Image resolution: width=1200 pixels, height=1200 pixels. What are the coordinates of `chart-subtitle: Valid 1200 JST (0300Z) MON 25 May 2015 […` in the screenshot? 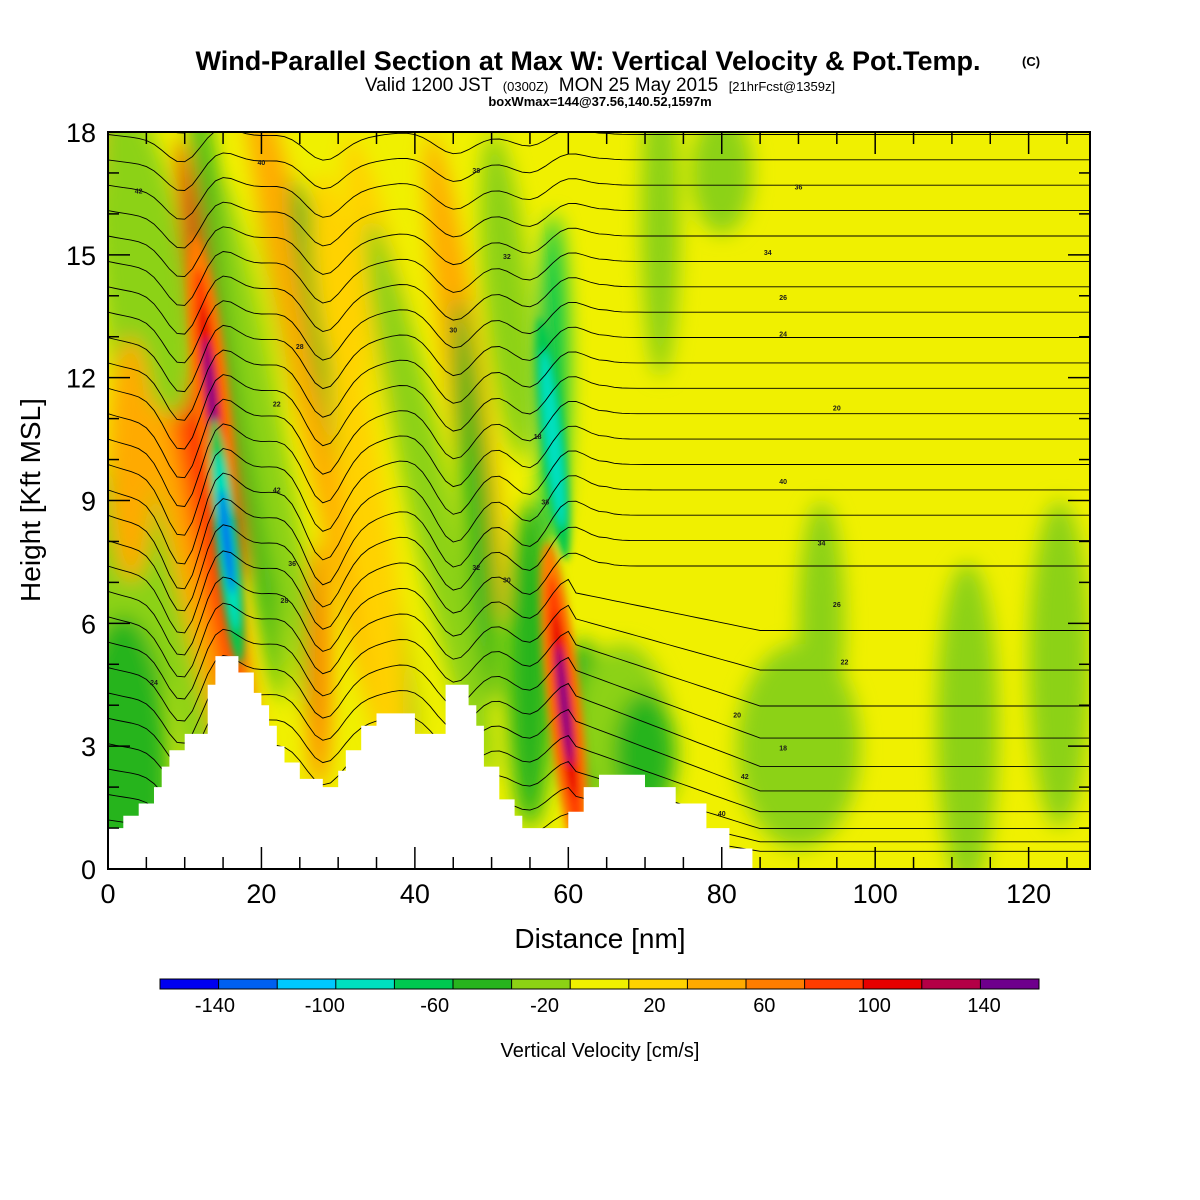 It's located at (600, 85).